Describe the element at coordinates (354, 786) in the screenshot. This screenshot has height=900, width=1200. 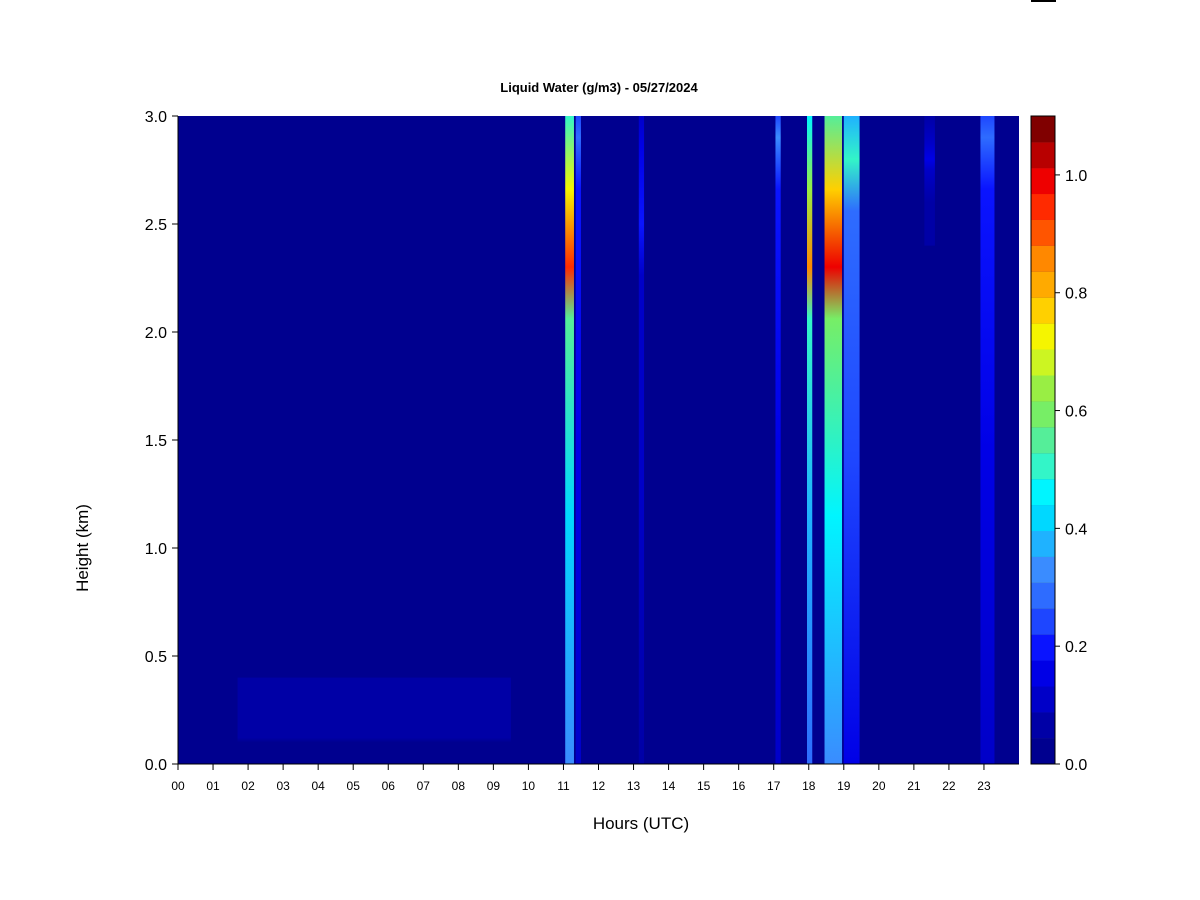
I see `x-tick-label: 05` at that location.